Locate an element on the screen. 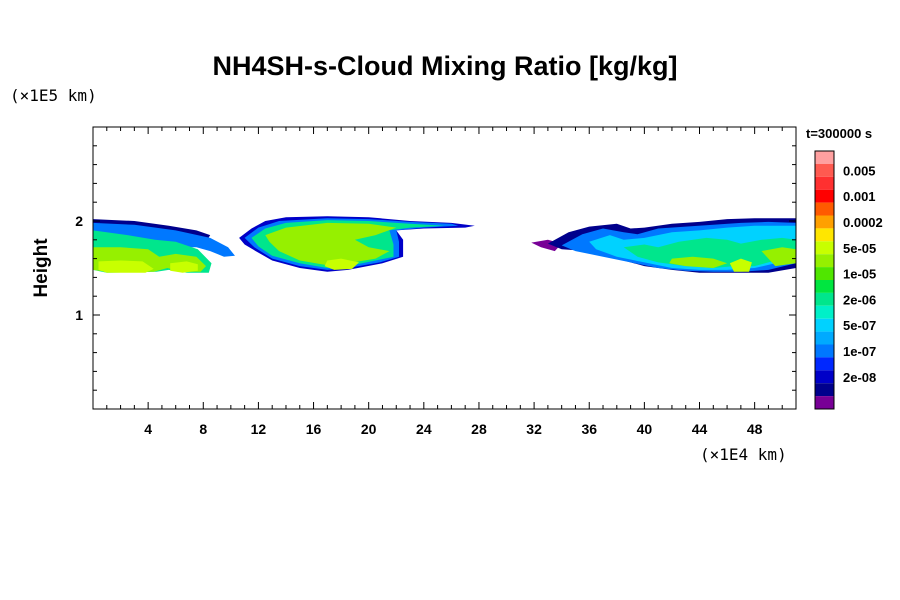 The width and height of the screenshot is (900, 600). colorbar-label: 1e-07 is located at coordinates (859, 351).